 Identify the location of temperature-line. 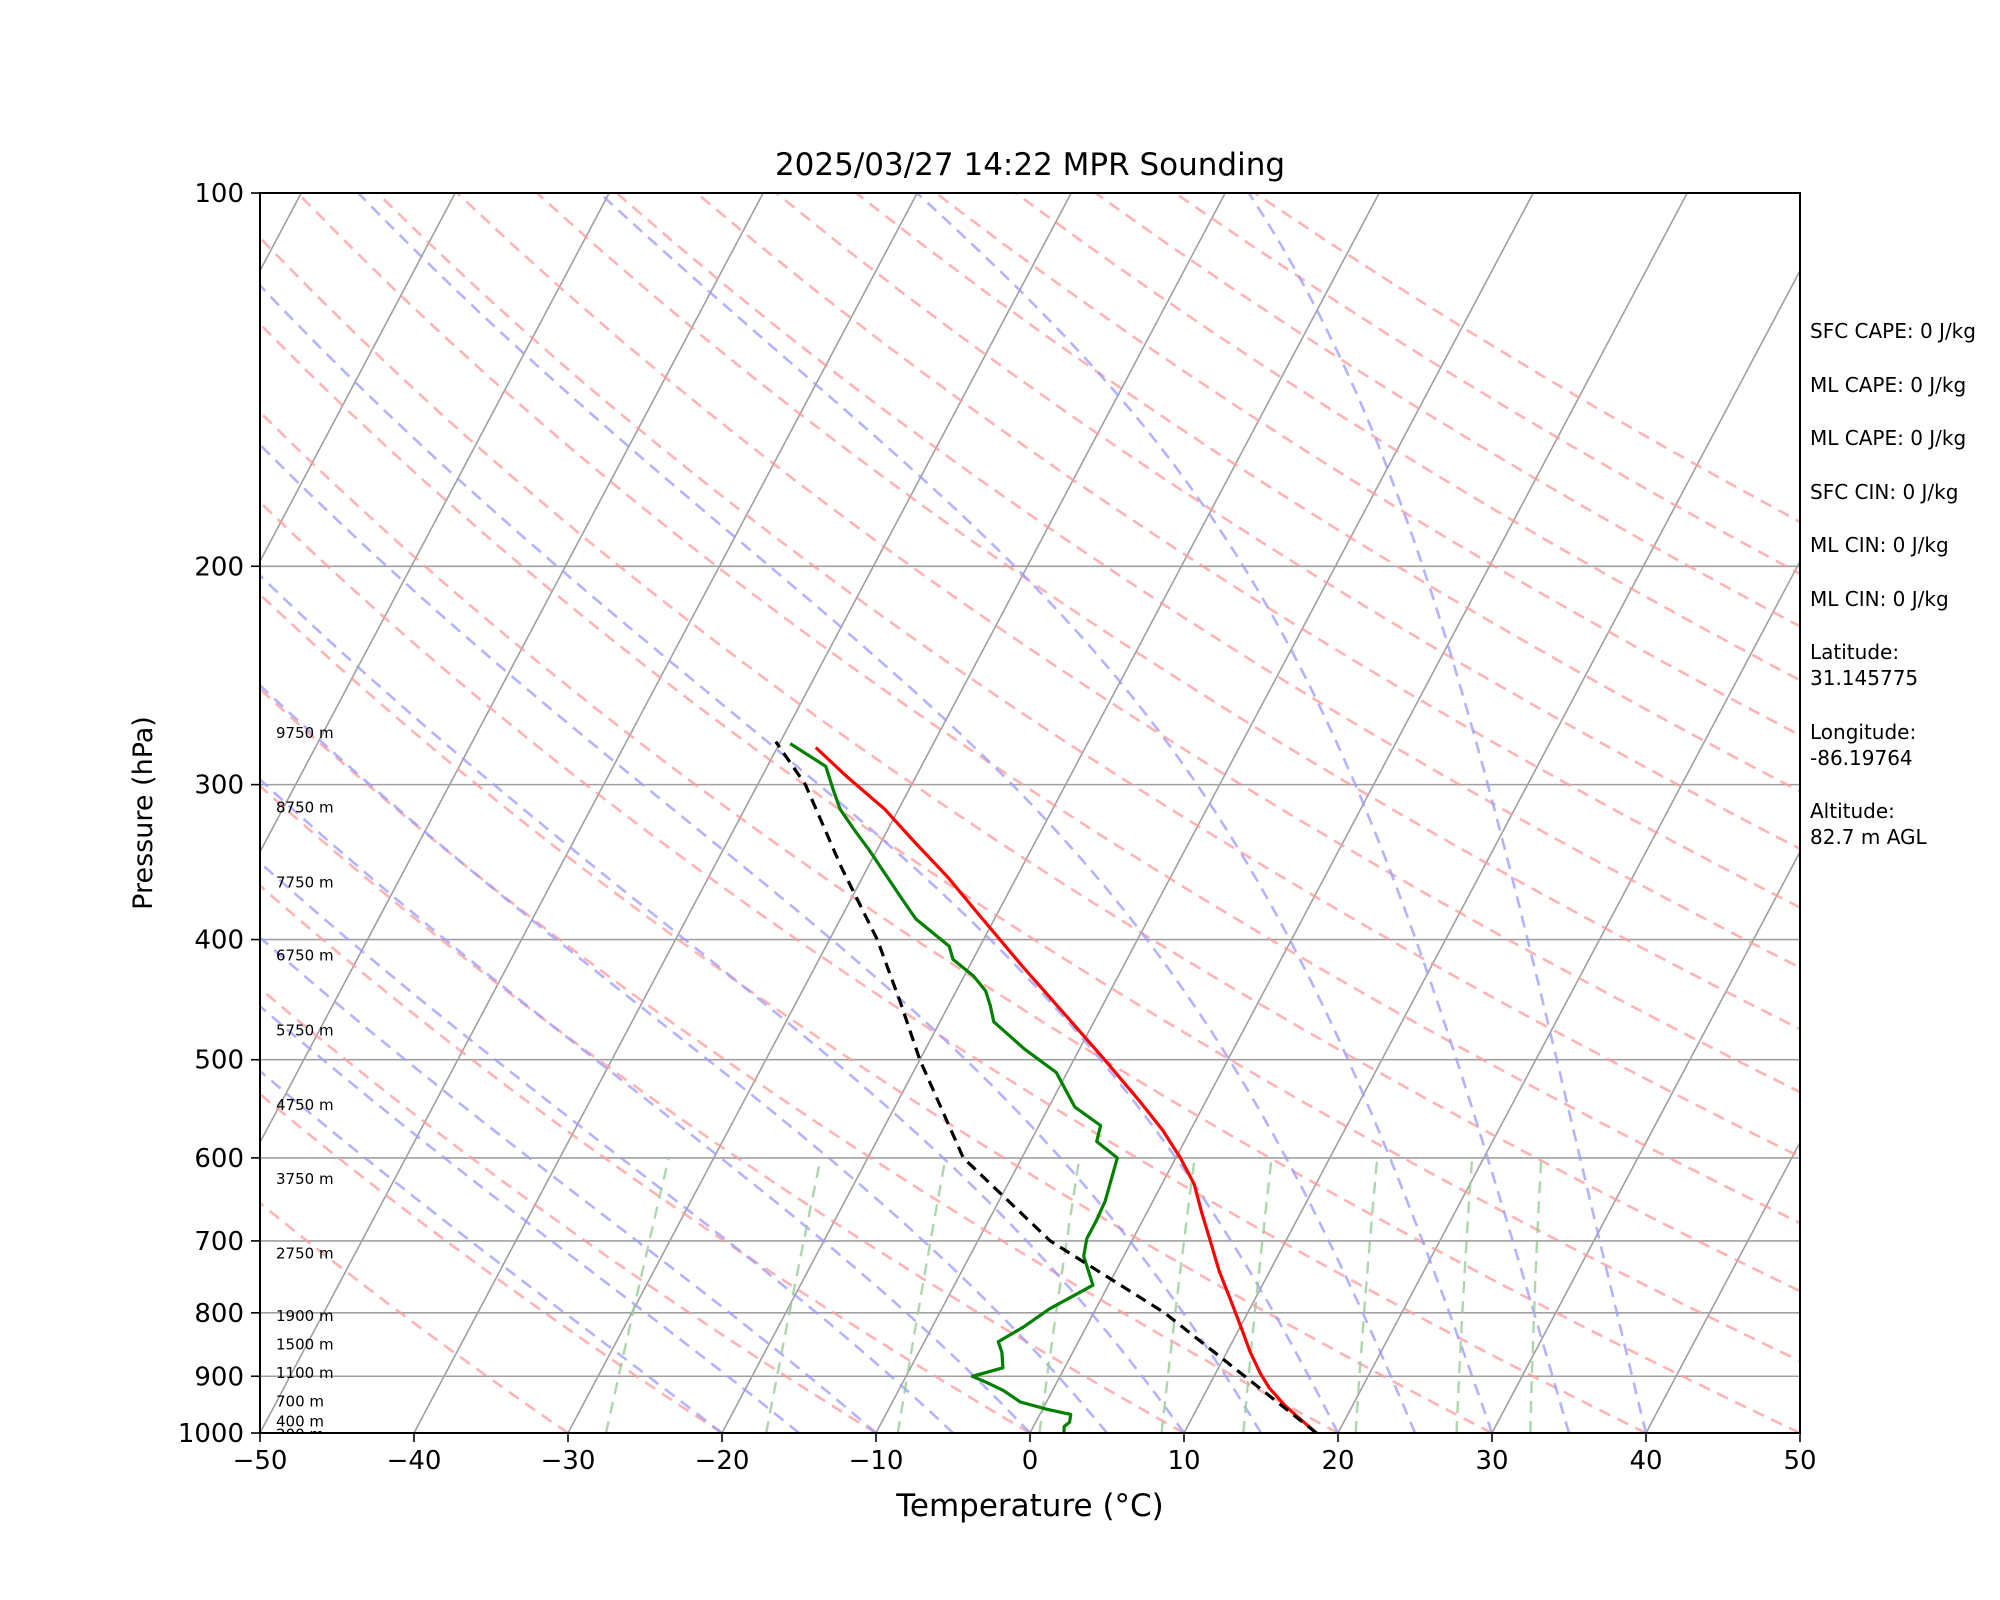
(1066, 1089).